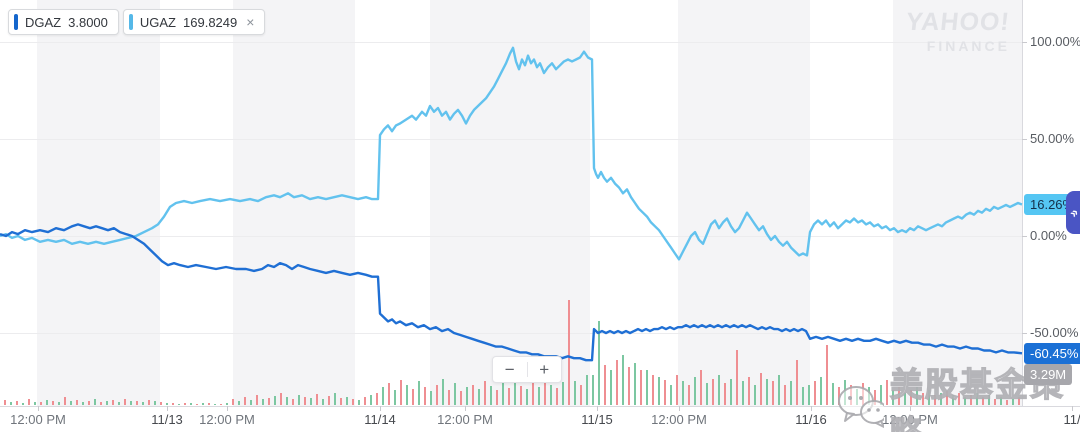 This screenshot has width=1080, height=432. Describe the element at coordinates (544, 369) in the screenshot. I see `zoom-in-button: +` at that location.